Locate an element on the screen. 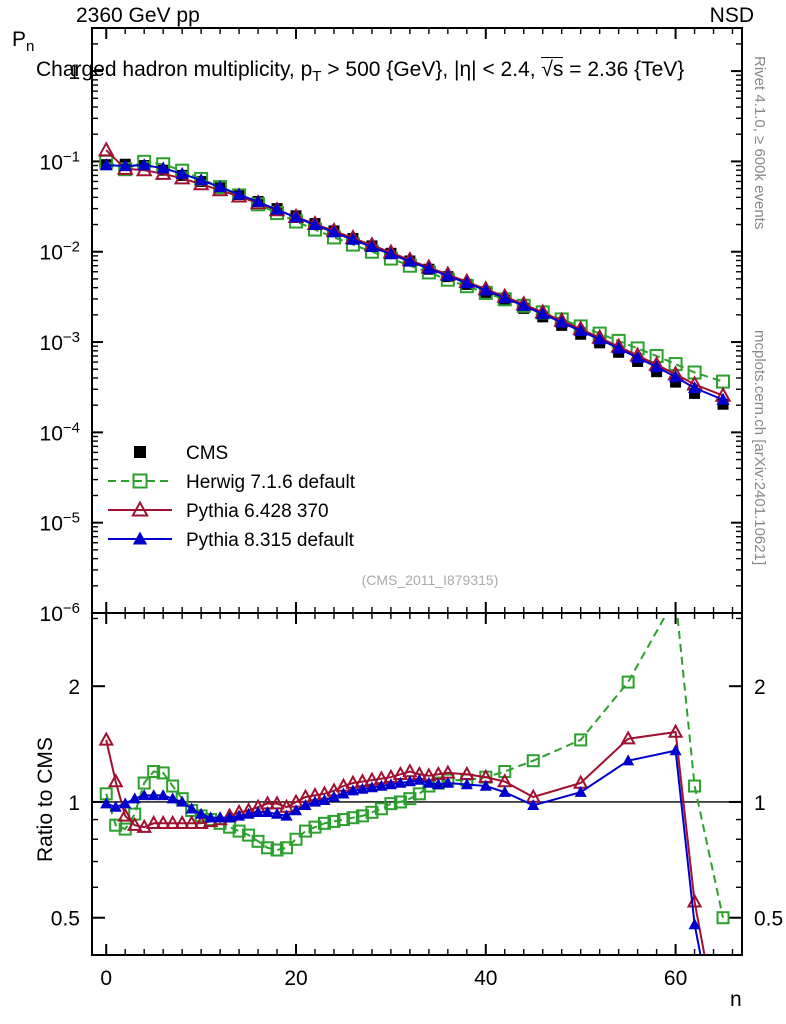  plot-title-sub: T is located at coordinates (317, 77).